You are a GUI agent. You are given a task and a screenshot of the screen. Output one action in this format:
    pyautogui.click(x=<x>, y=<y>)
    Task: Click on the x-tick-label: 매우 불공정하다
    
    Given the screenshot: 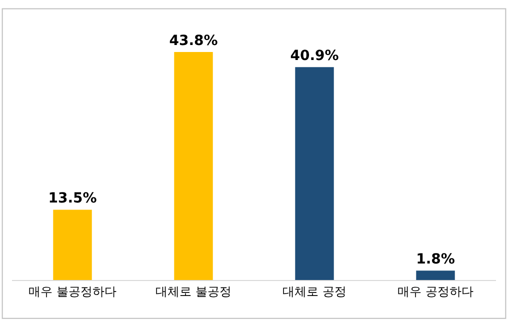 What is the action you would take?
    pyautogui.click(x=72, y=291)
    